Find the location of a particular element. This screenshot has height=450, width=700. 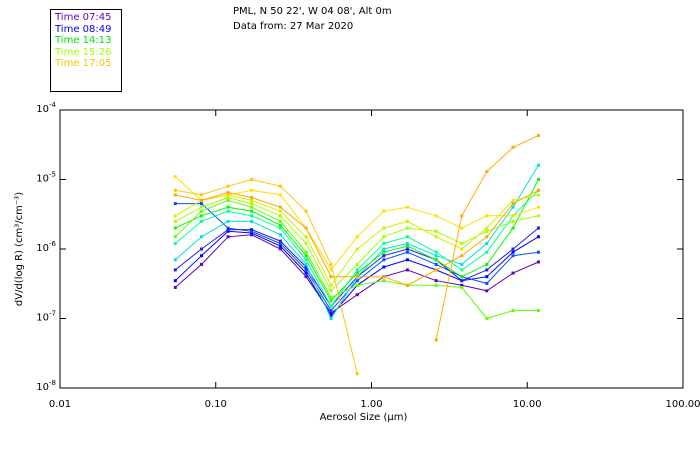

y-tick-label: 10⁻⁷ is located at coordinates (46, 317).